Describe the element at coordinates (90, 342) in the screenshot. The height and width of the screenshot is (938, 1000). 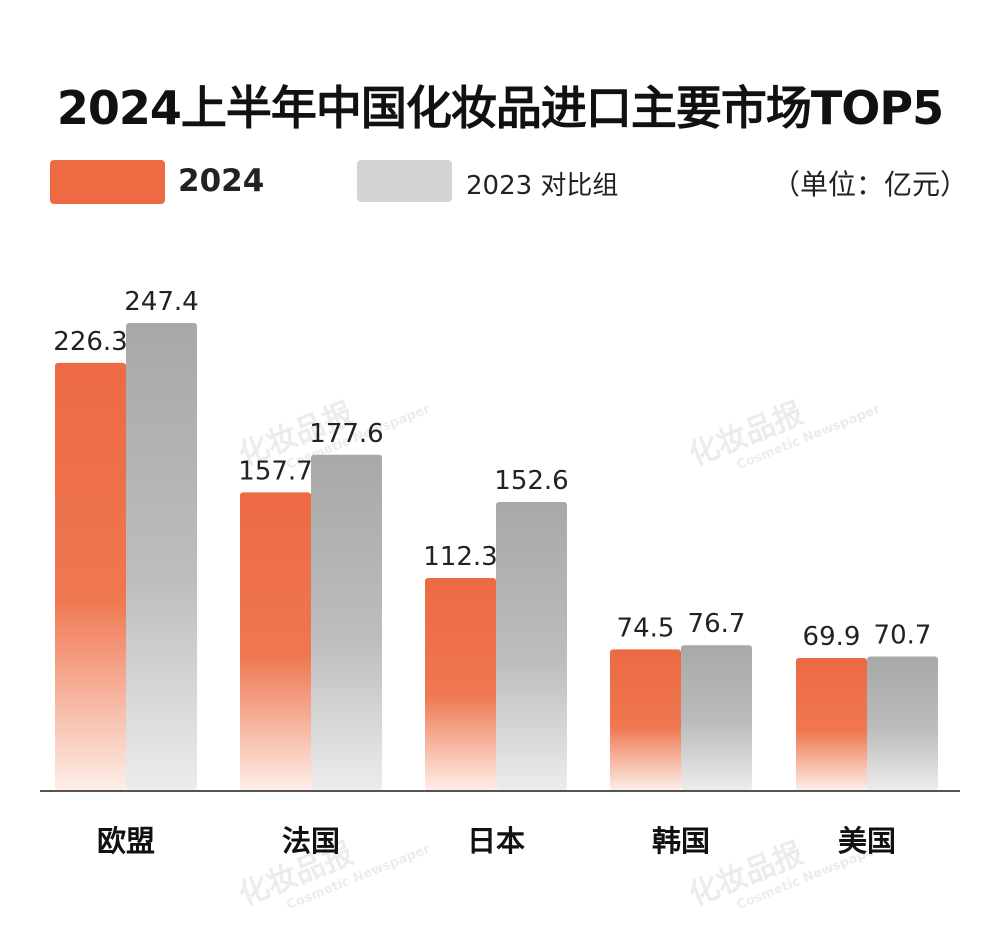
I see `data-label-2024-欧盟: 226.3` at that location.